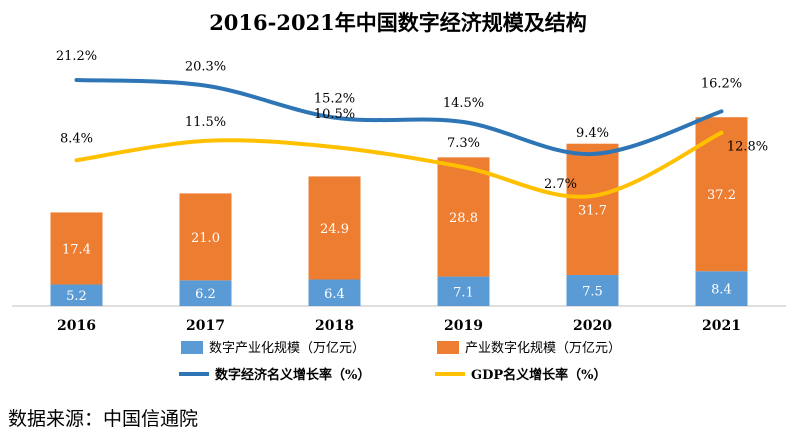 Image resolution: width=796 pixels, height=439 pixels. I want to click on bar-industrial-digitalization-2019, so click(463, 217).